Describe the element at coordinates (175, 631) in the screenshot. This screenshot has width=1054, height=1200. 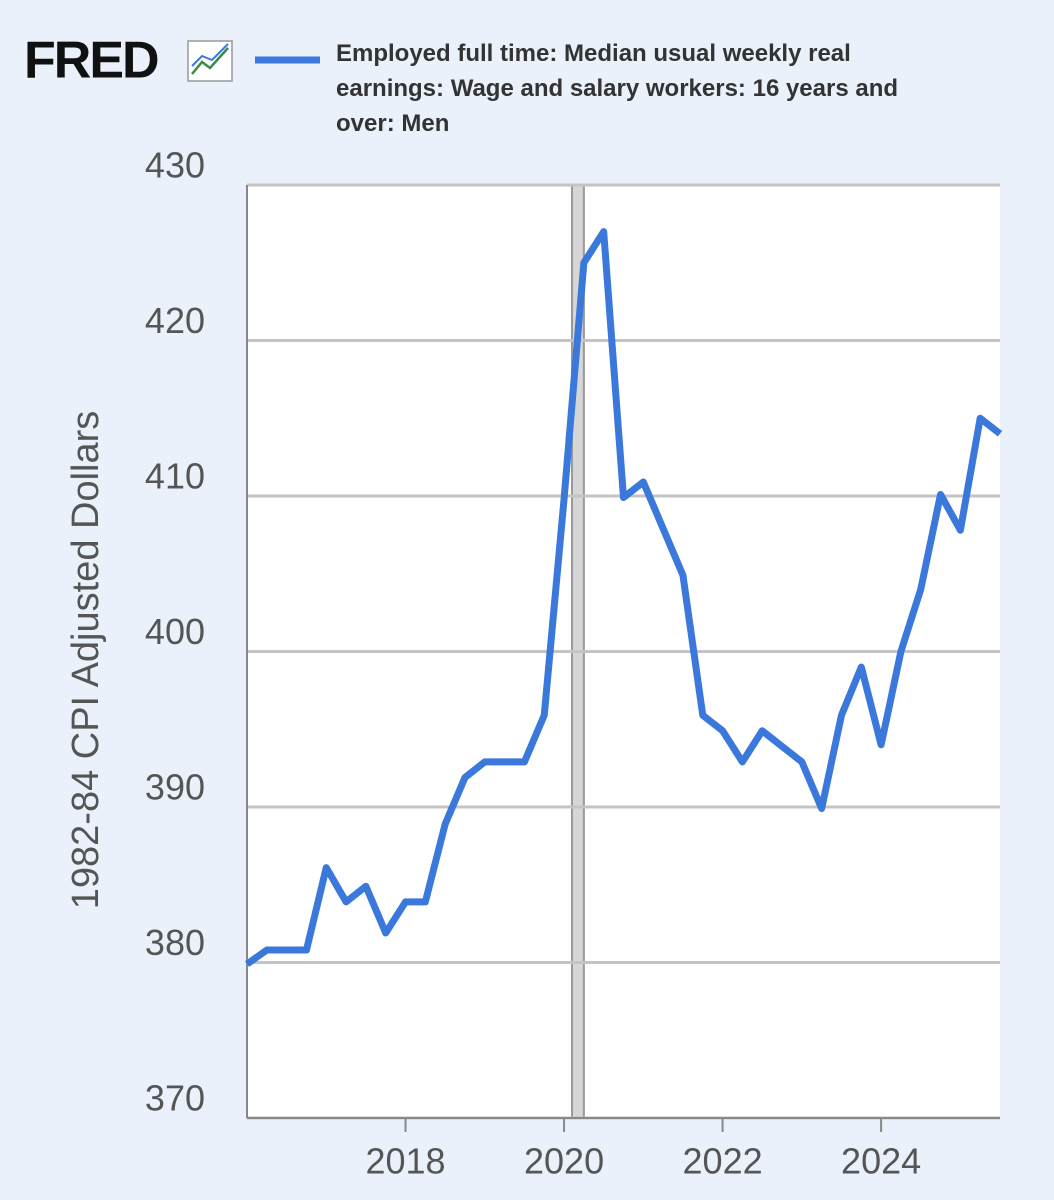
I see `y-tick-label: 400` at that location.